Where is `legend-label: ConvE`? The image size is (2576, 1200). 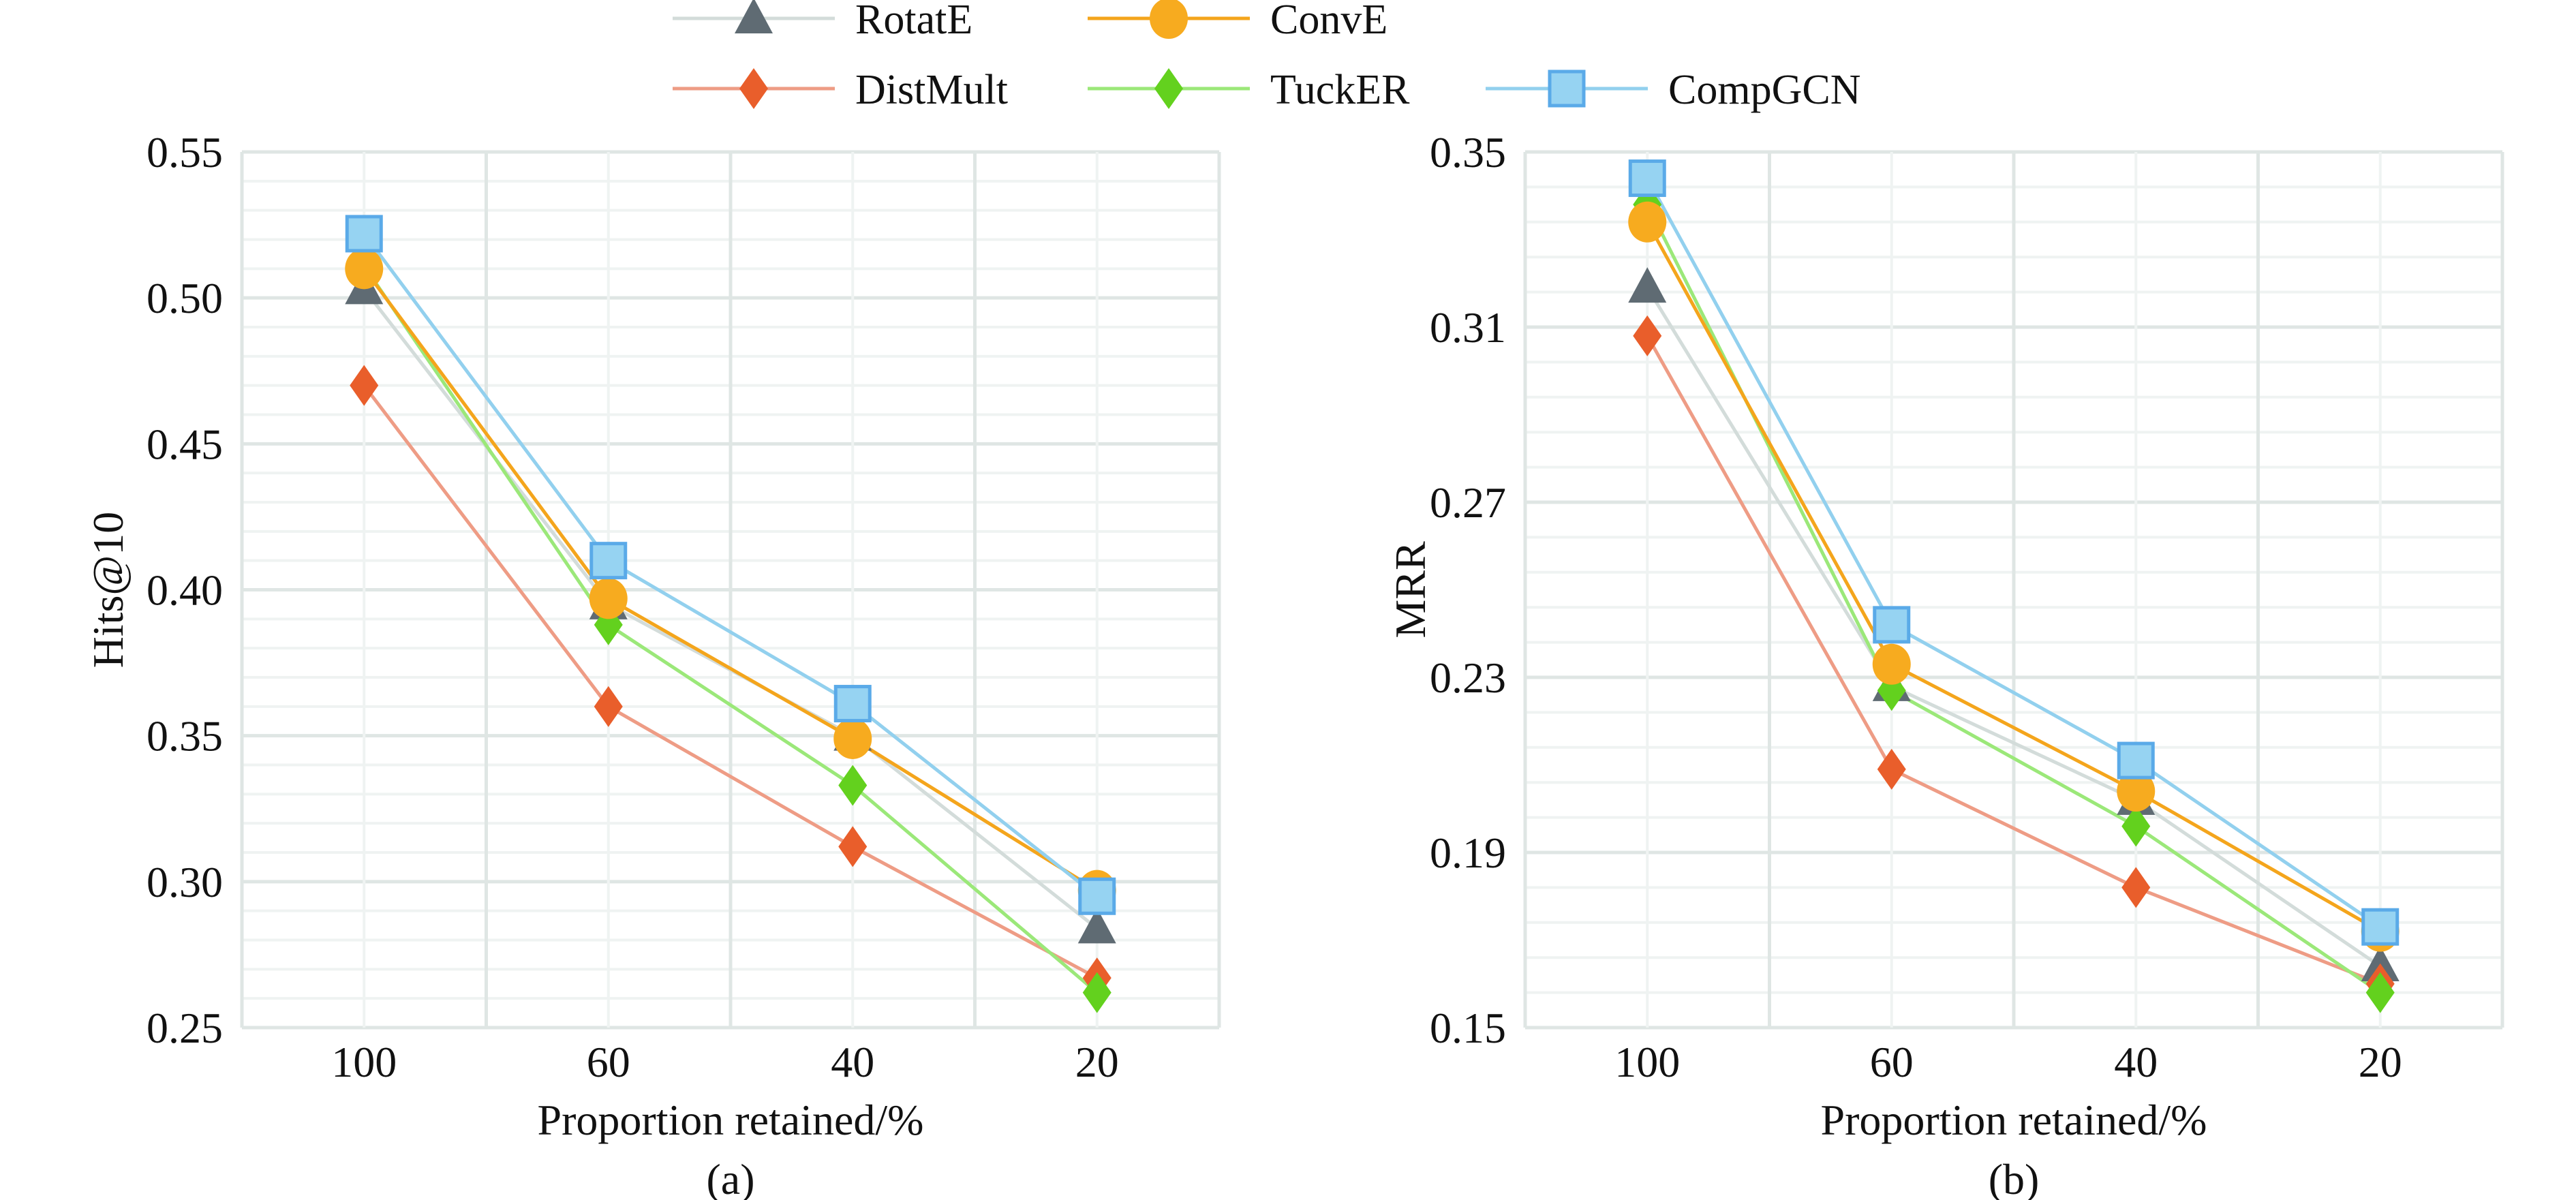
legend-label: ConvE is located at coordinates (1328, 21).